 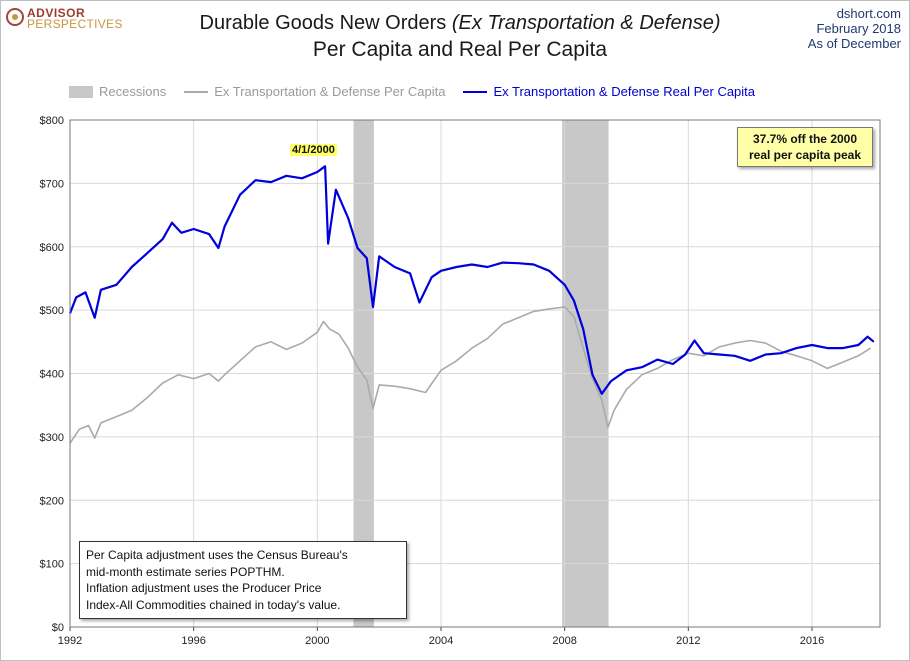 I want to click on legend-item-recessions: Recessions, so click(x=117, y=91).